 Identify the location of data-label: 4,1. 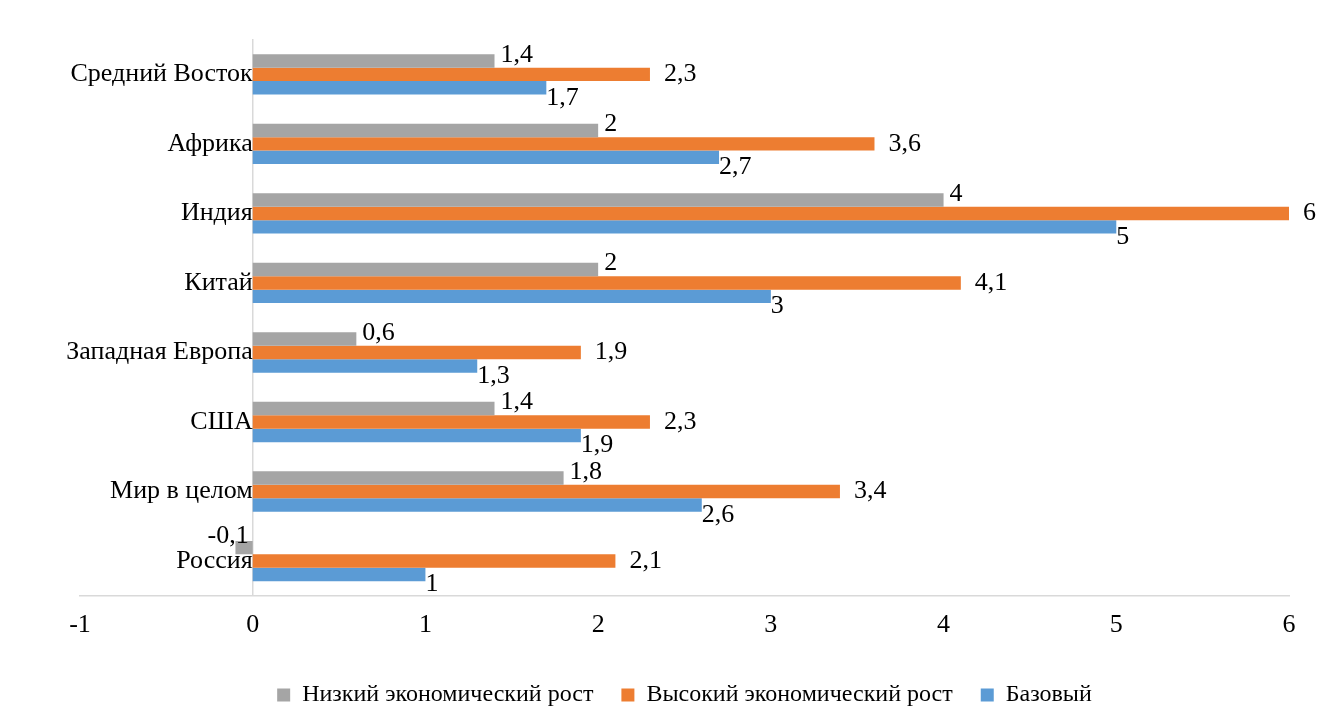
(991, 281).